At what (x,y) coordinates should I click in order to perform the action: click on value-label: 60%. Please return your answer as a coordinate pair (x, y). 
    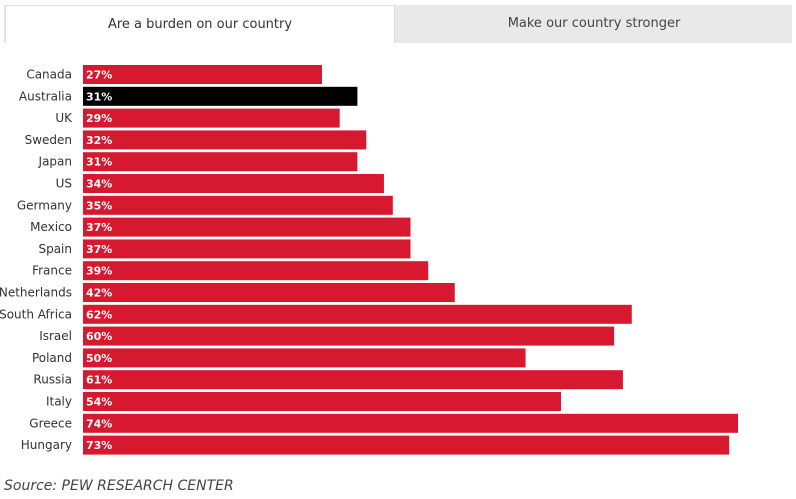
    Looking at the image, I should click on (99, 336).